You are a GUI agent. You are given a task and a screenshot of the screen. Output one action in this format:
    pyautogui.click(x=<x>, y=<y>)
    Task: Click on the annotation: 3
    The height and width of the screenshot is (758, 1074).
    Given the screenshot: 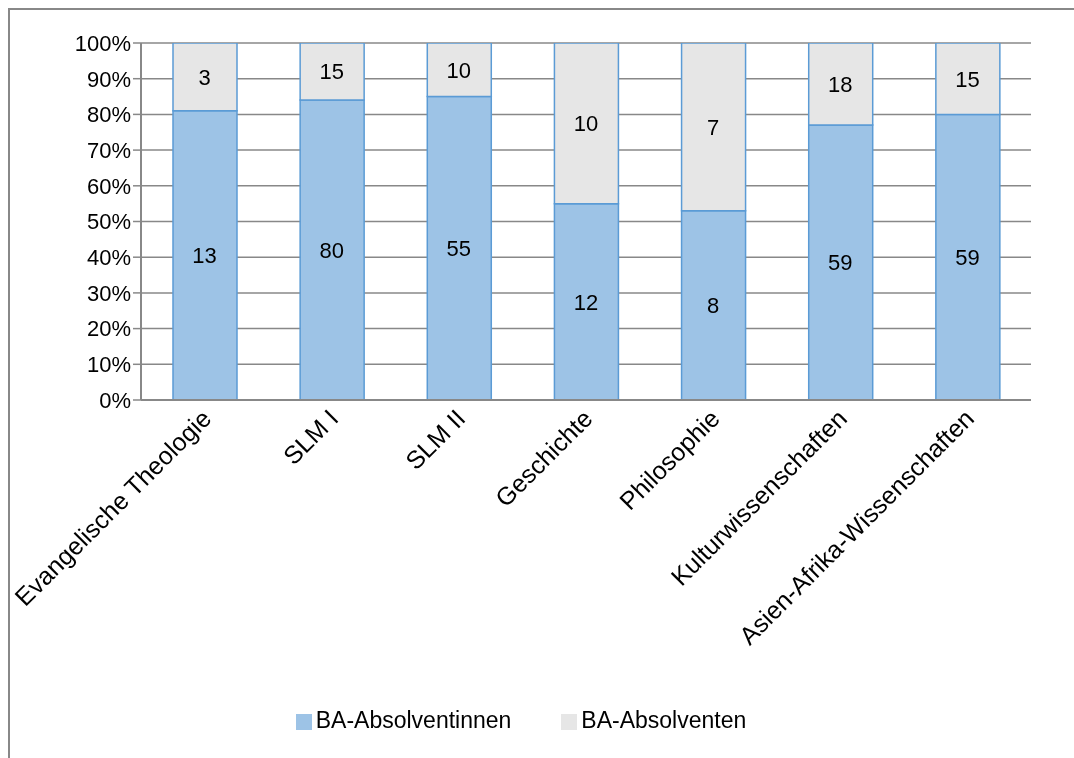 What is the action you would take?
    pyautogui.click(x=204, y=77)
    